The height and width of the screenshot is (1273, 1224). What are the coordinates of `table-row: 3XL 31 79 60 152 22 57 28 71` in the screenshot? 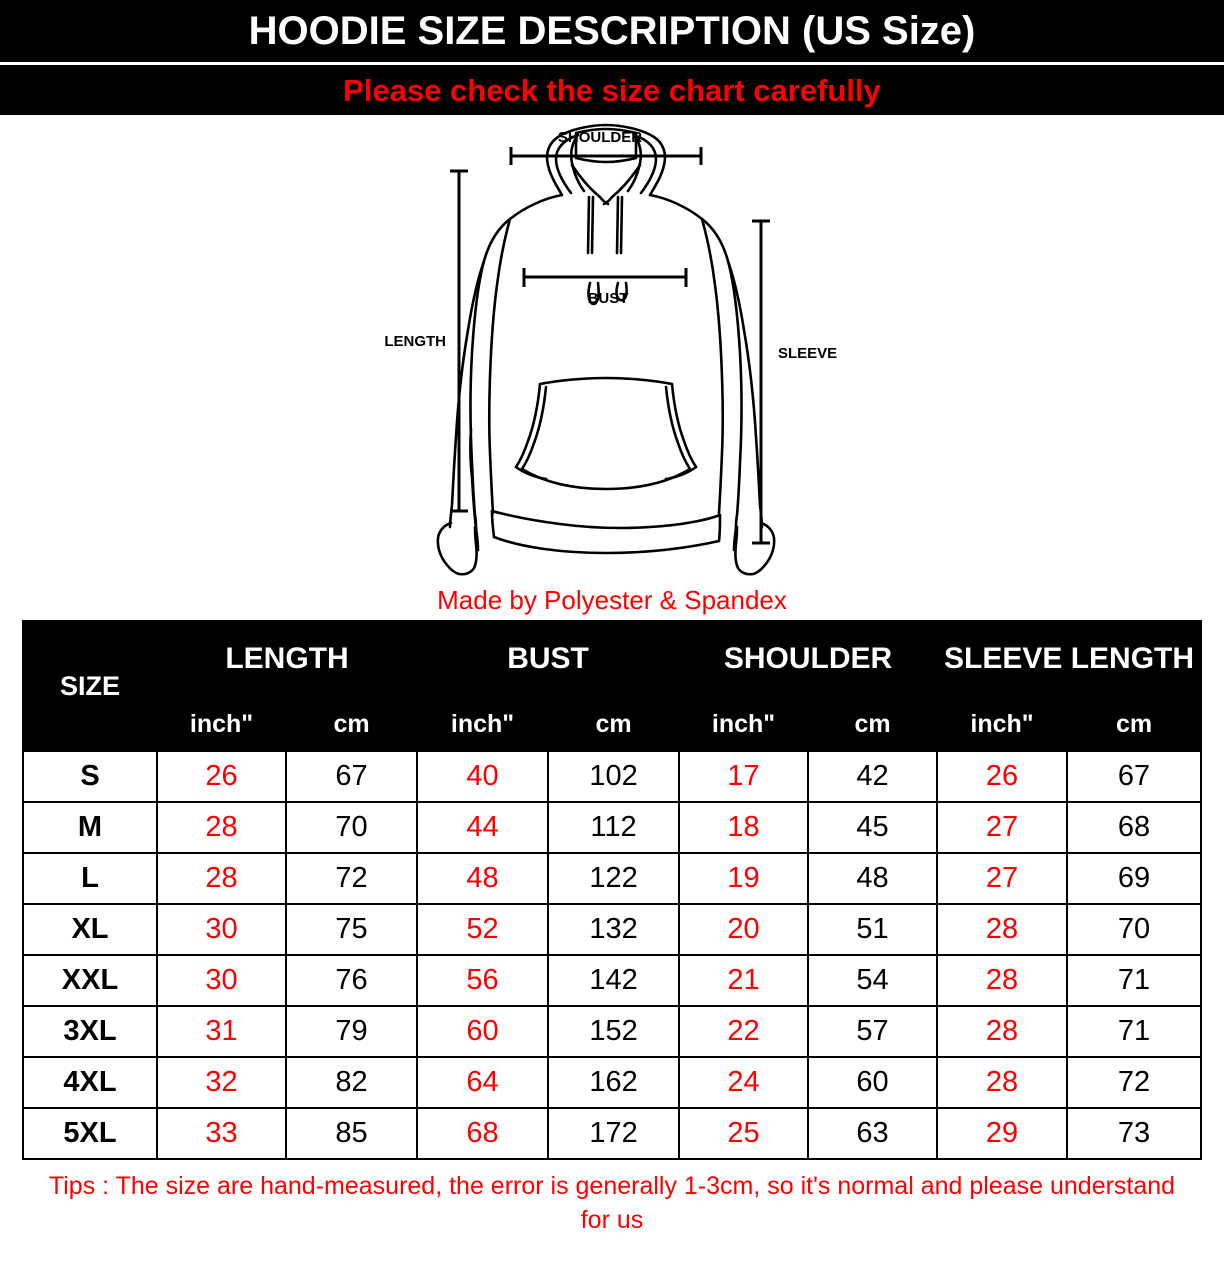 It's located at (612, 1031).